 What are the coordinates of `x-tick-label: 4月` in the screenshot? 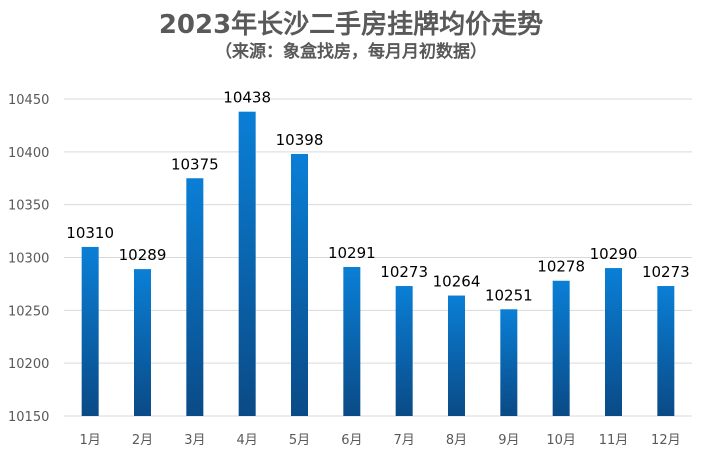 It's located at (247, 440).